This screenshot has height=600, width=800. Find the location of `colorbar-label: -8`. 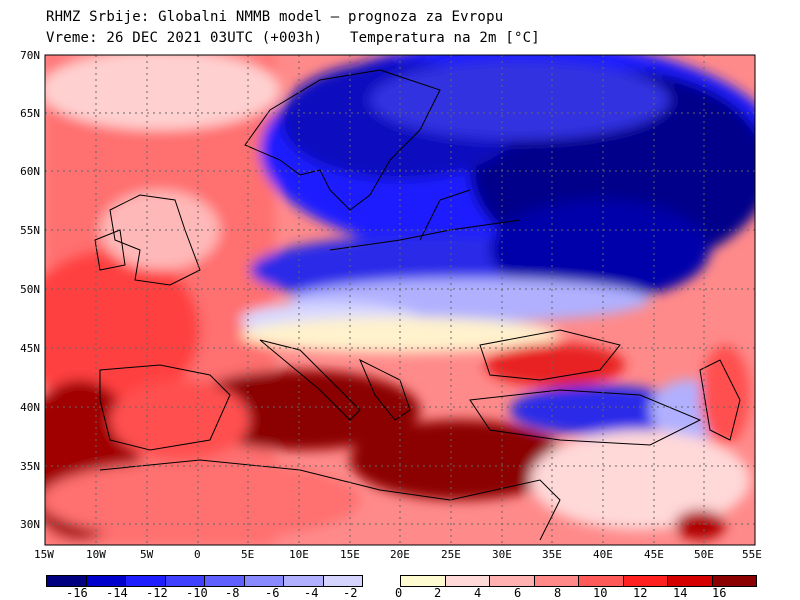

colorbar-label: -8 is located at coordinates (232, 593).